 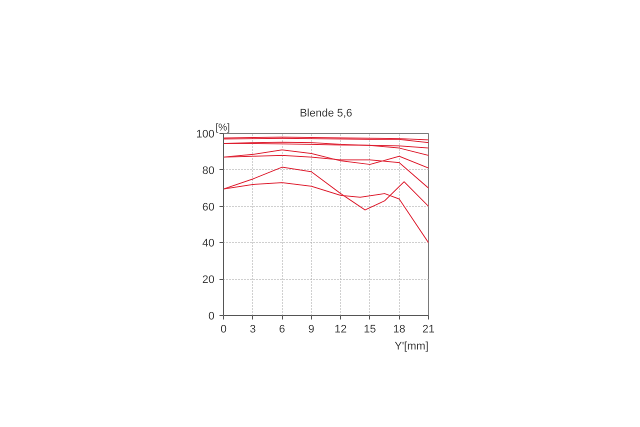 I want to click on x-tick-label: 9, so click(x=311, y=330).